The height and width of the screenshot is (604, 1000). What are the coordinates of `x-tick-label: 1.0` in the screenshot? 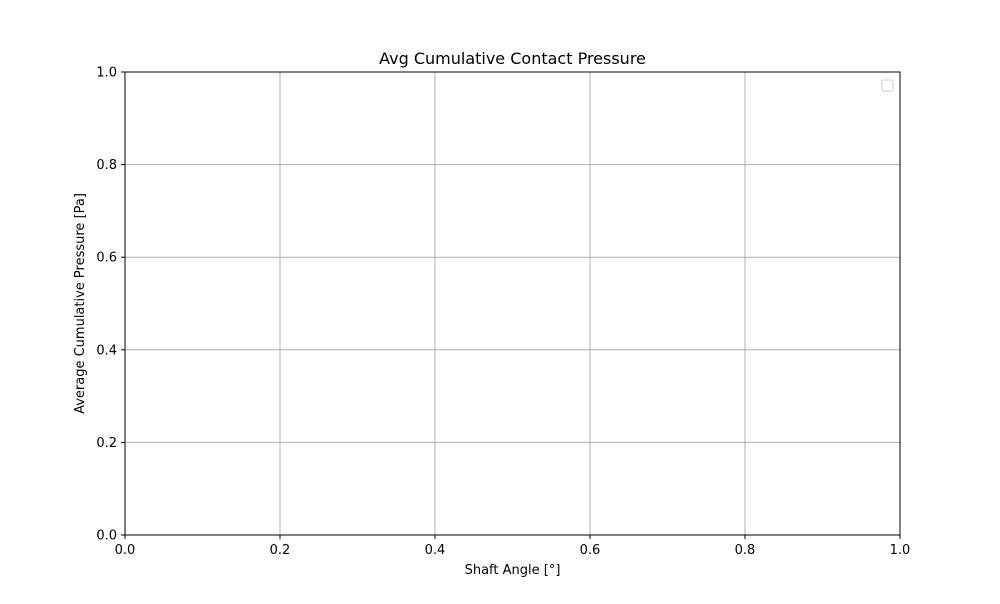 It's located at (900, 550).